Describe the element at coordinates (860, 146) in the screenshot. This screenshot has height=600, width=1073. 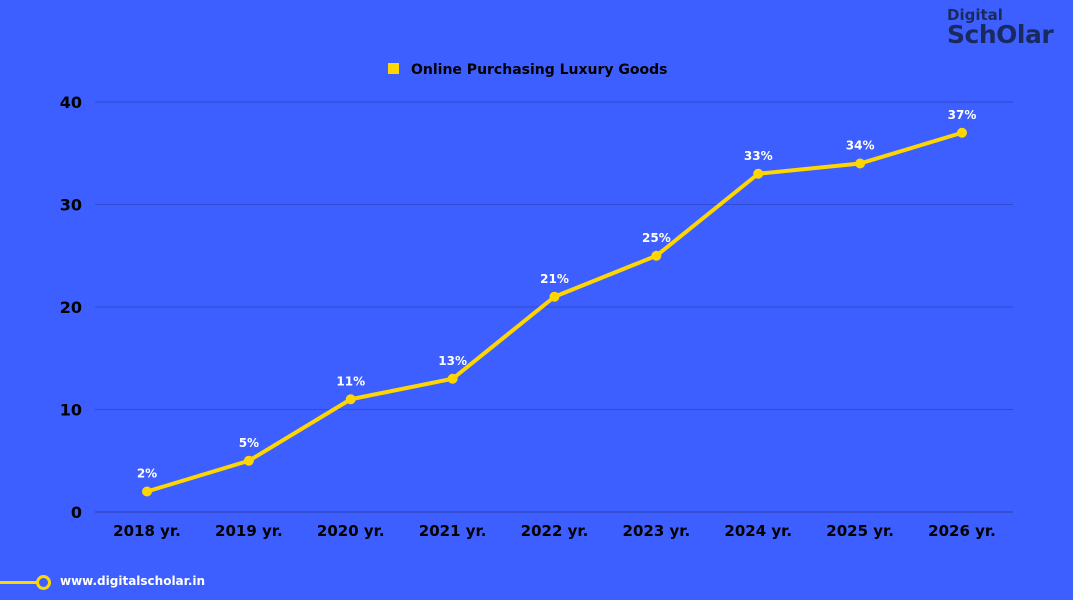
I see `data-label: 34%` at that location.